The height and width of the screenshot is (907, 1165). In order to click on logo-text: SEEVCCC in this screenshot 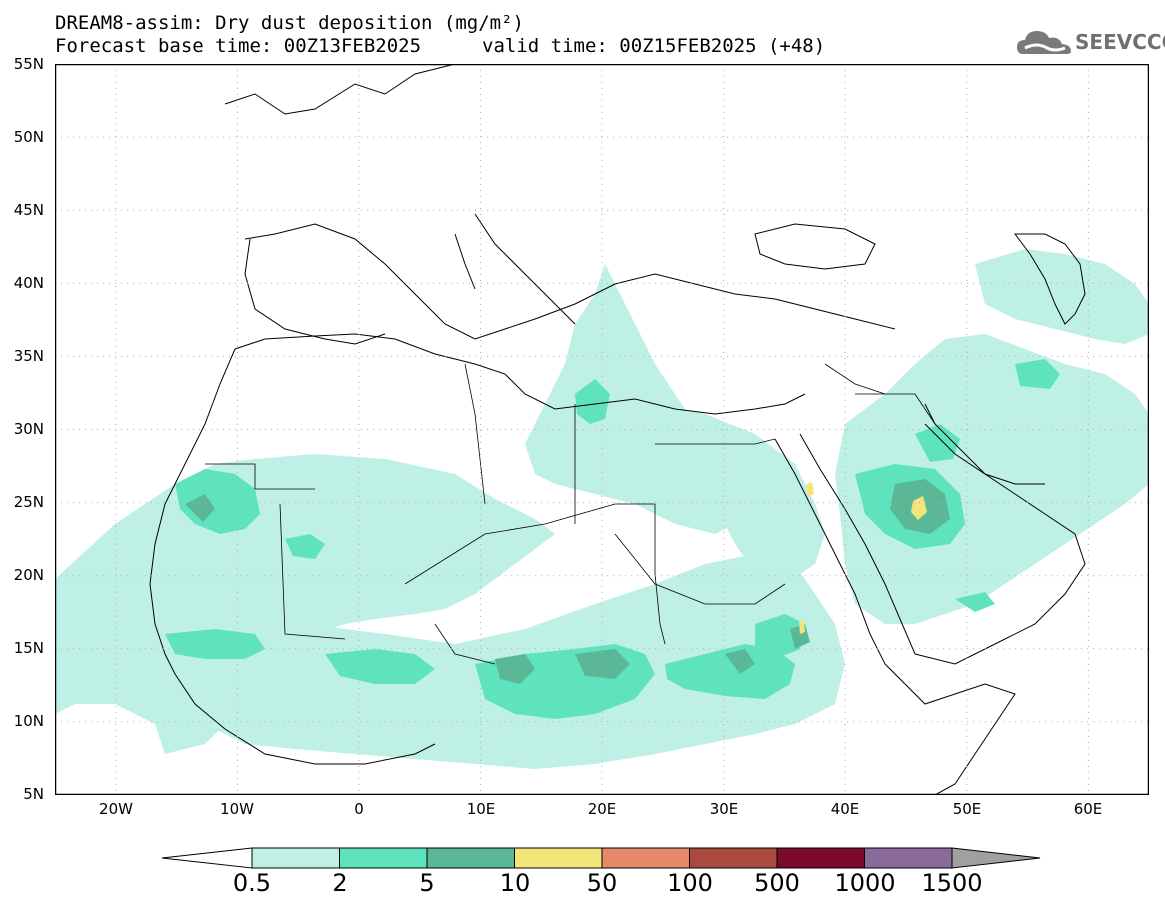, I will do `click(1120, 42)`.